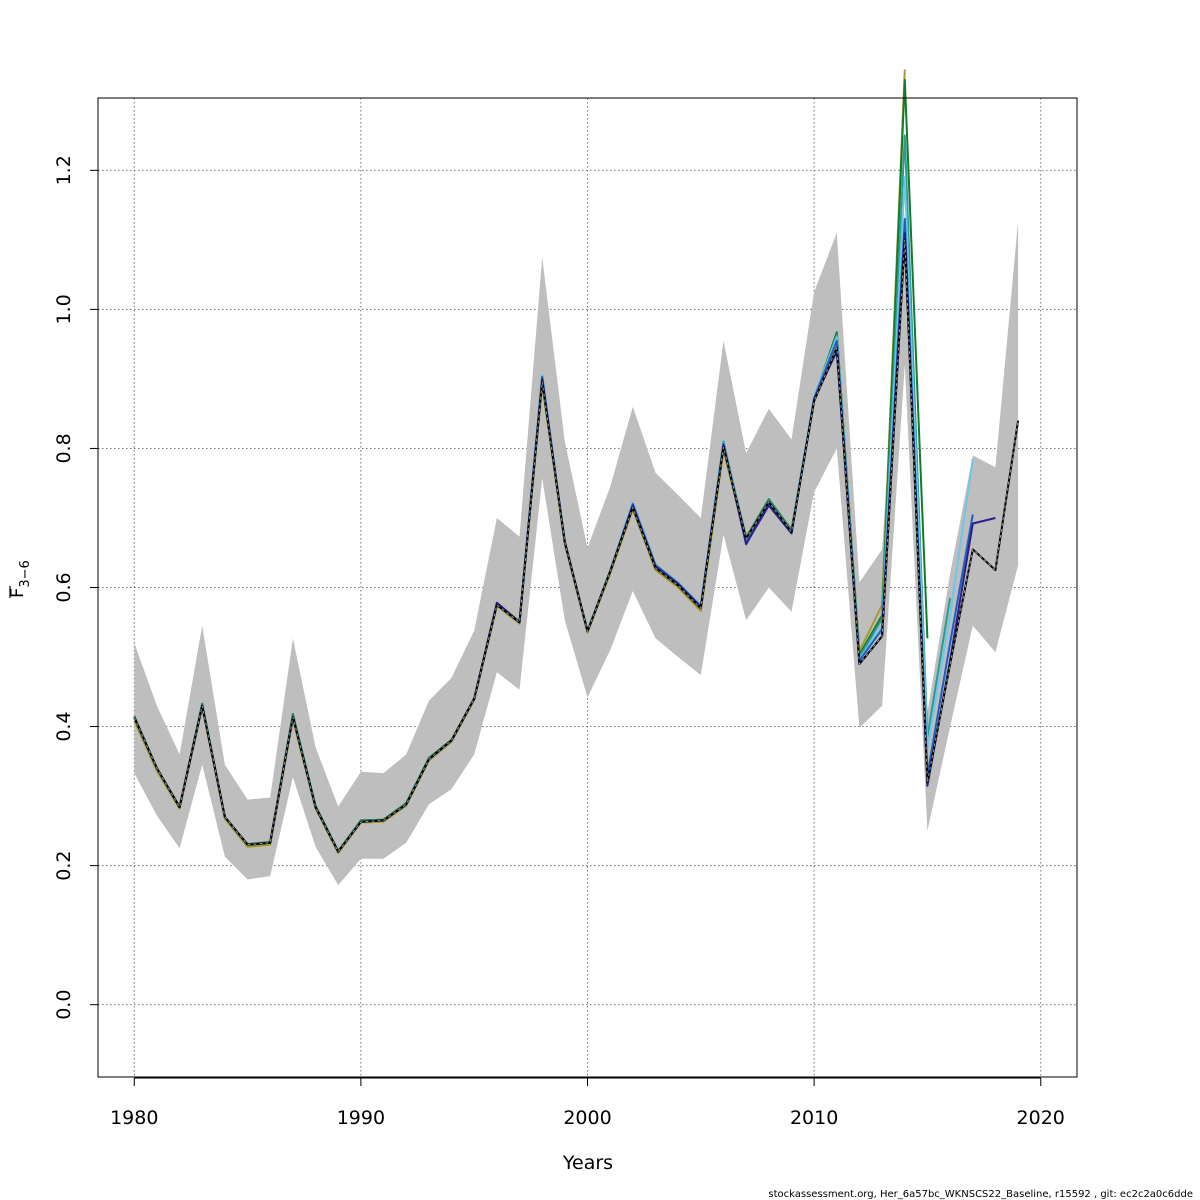 The height and width of the screenshot is (1200, 1200). What do you see at coordinates (25, 573) in the screenshot?
I see `y-axis-label-subscript: 3−6` at bounding box center [25, 573].